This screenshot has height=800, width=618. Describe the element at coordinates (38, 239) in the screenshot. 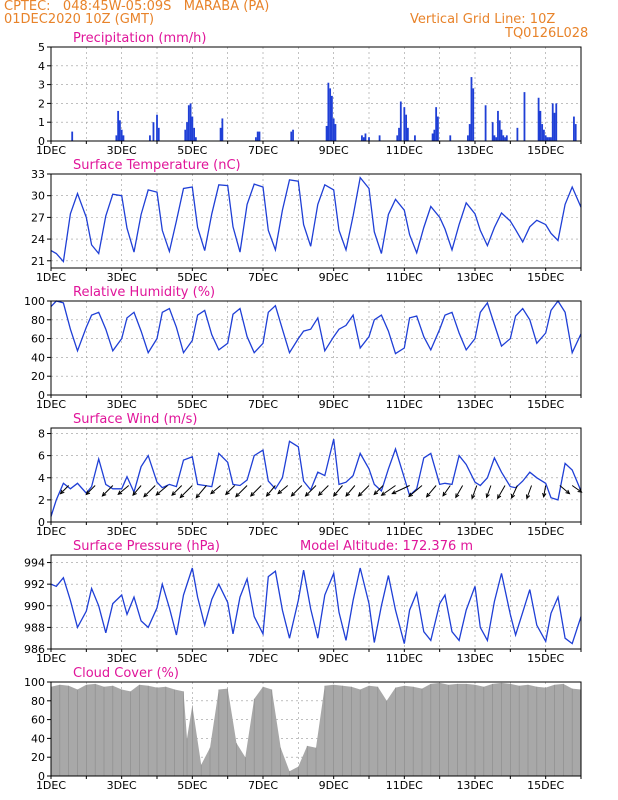

I see `y-tick-label: 24` at that location.